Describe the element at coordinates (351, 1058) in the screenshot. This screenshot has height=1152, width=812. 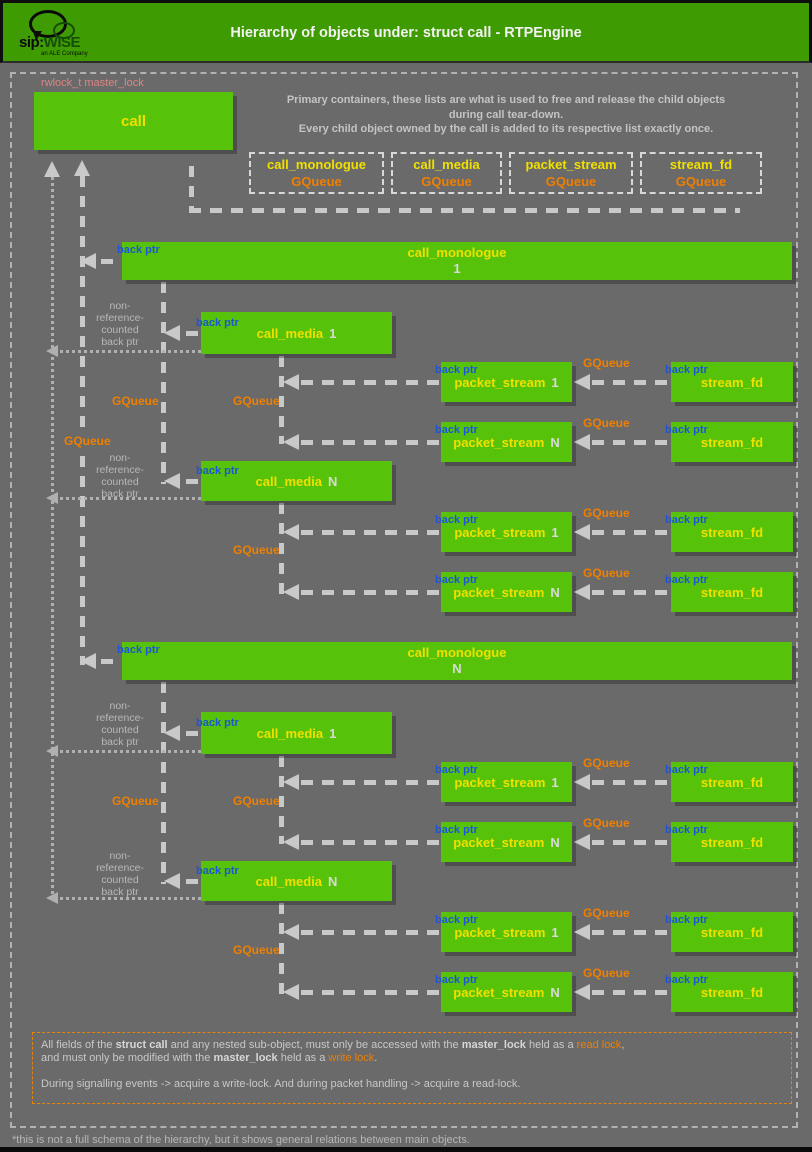
I see `write-lock-term: write lock` at that location.